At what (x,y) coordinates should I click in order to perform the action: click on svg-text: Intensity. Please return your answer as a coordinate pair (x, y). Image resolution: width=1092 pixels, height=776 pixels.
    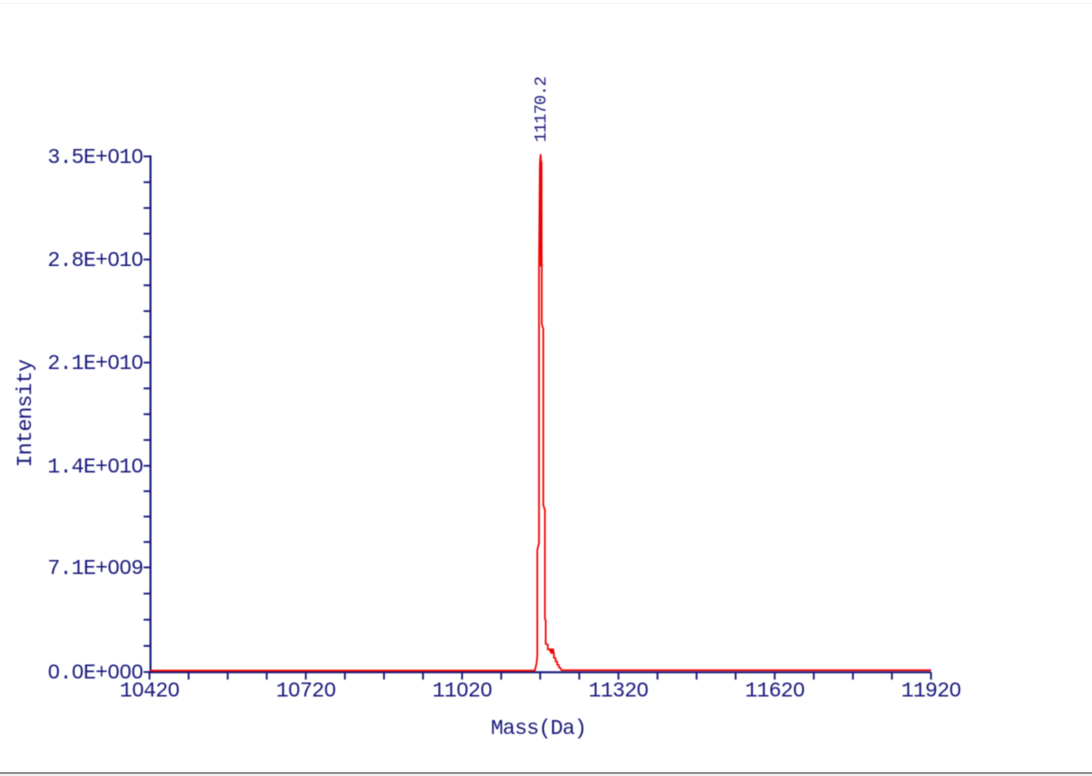
    Looking at the image, I should click on (26, 413).